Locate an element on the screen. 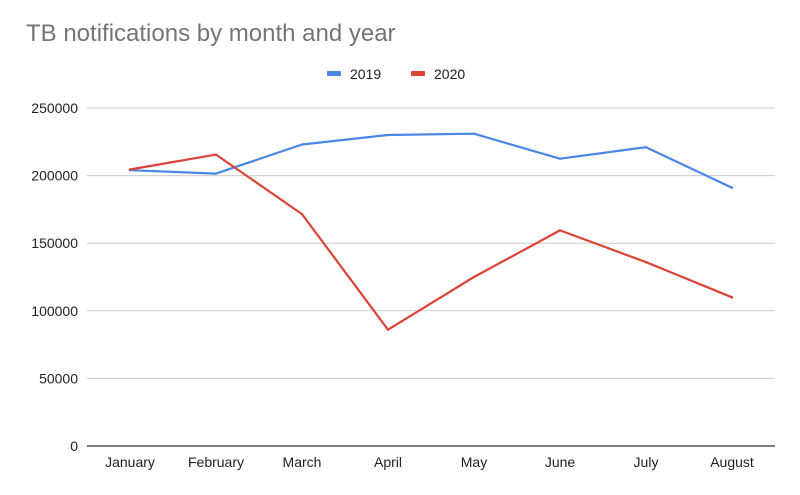 The image size is (800, 495). y-tick-label: 50000 is located at coordinates (58, 378).